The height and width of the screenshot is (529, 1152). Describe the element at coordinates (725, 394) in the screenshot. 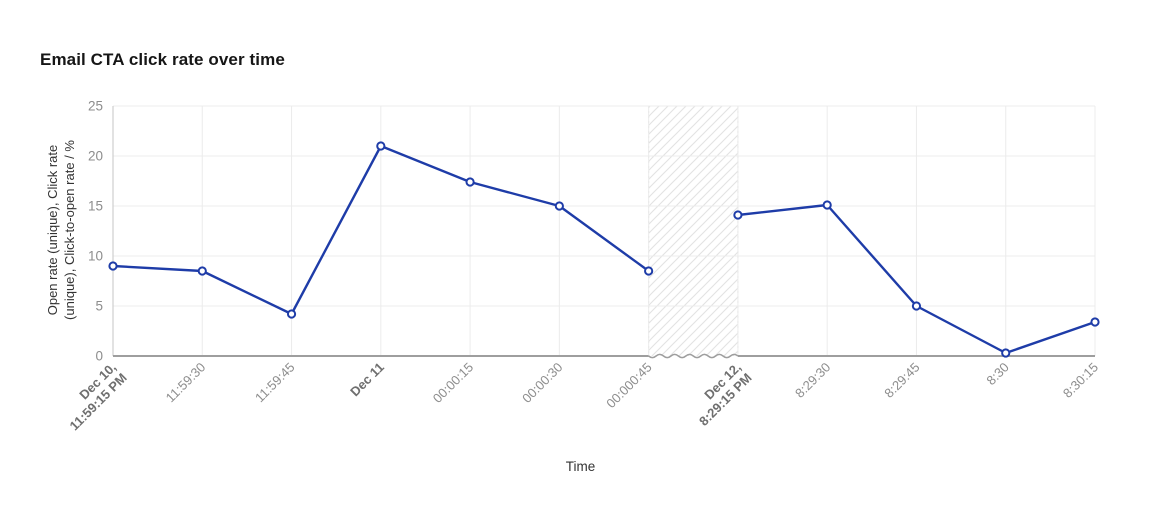

I see `x-tick-label: Dec 12,8:29:15 PM` at that location.